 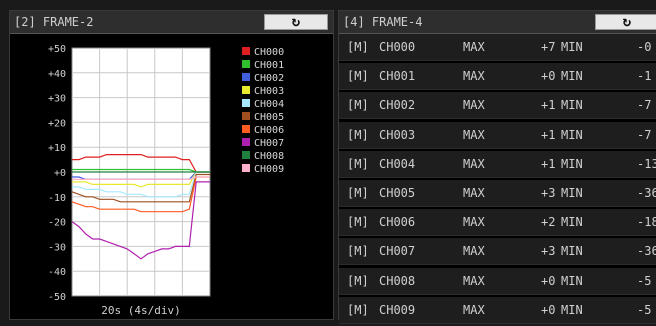 What do you see at coordinates (383, 22) in the screenshot?
I see `frame-4-title: [4] FRAME-4` at bounding box center [383, 22].